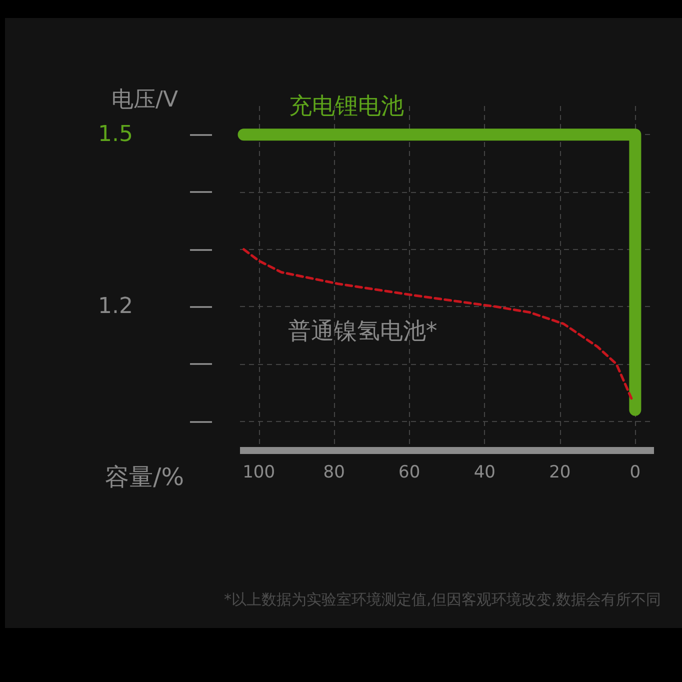 The image size is (682, 682). What do you see at coordinates (409, 472) in the screenshot?
I see `x-tick-label: 60` at bounding box center [409, 472].